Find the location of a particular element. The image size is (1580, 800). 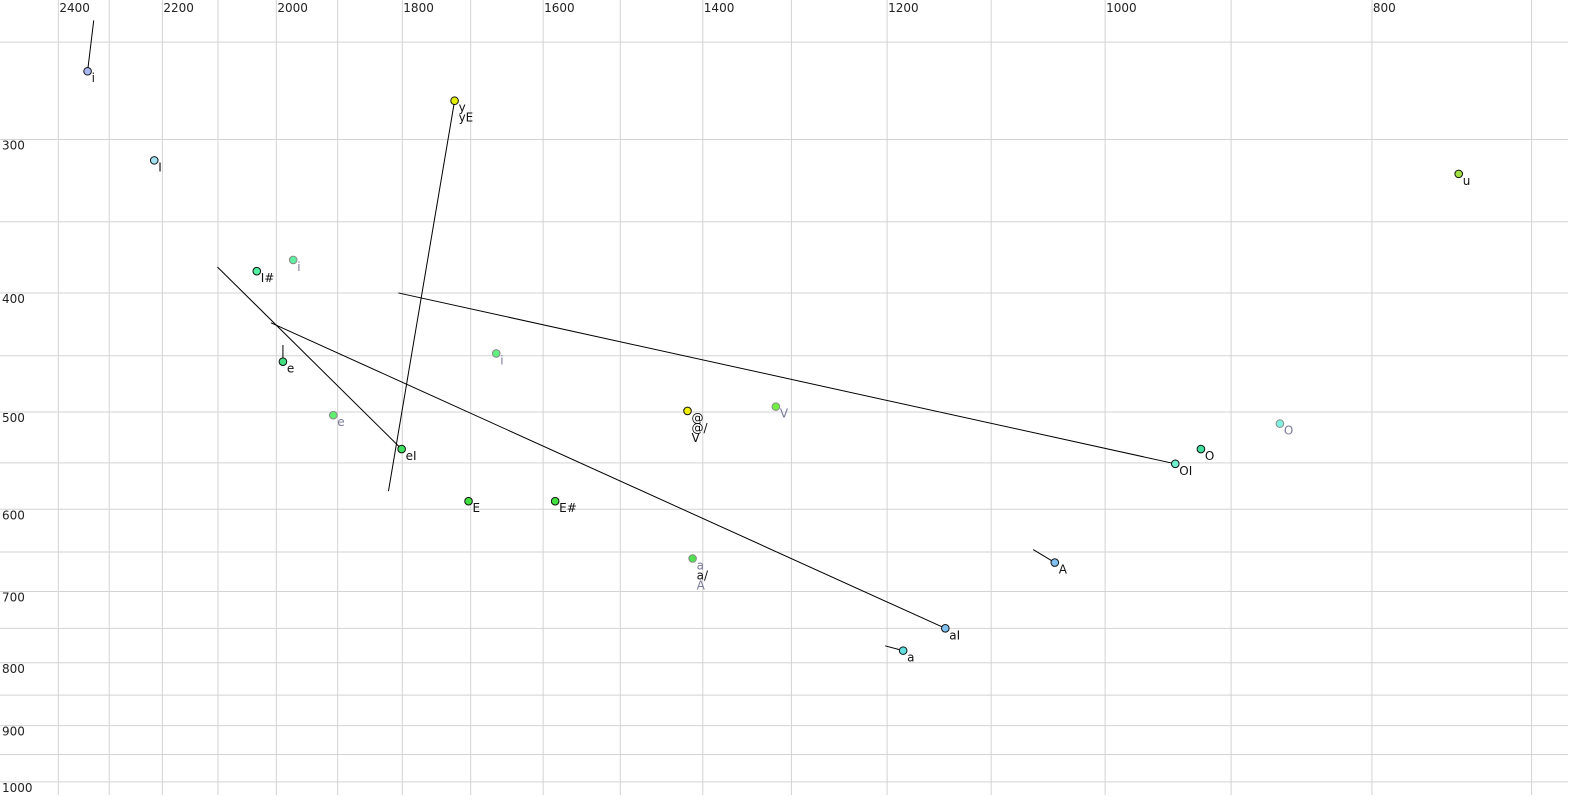

y-tick-label: 900 is located at coordinates (13, 732).